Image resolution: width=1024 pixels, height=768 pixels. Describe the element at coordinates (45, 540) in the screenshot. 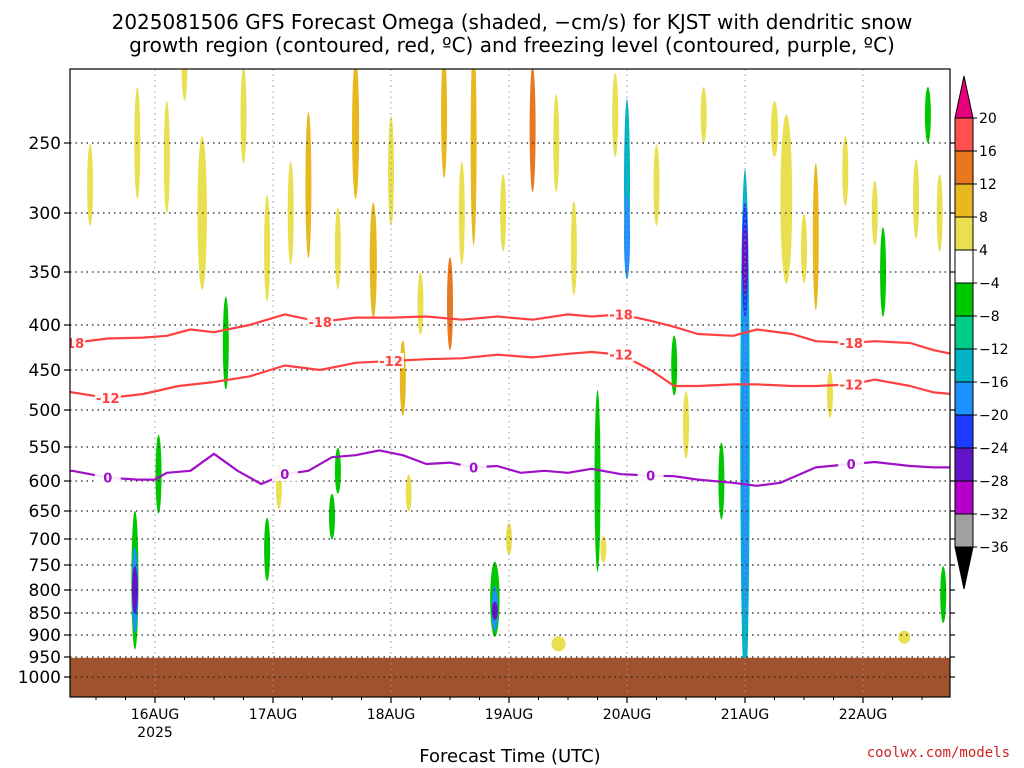

I see `y-tick-label: 700` at that location.